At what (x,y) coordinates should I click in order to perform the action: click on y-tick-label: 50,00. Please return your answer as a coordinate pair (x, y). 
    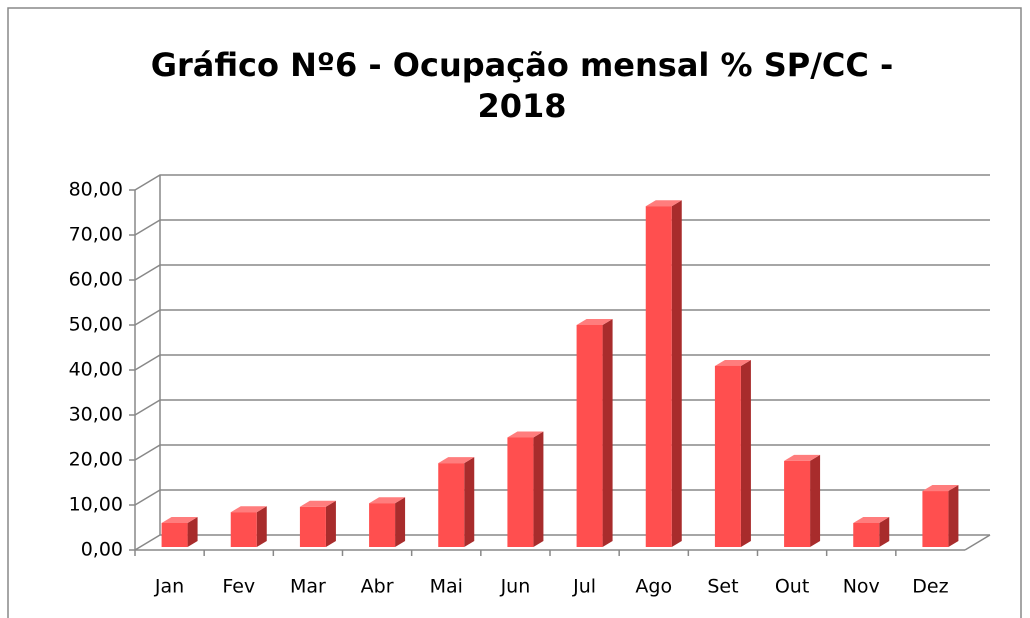
    Looking at the image, I should click on (96, 325).